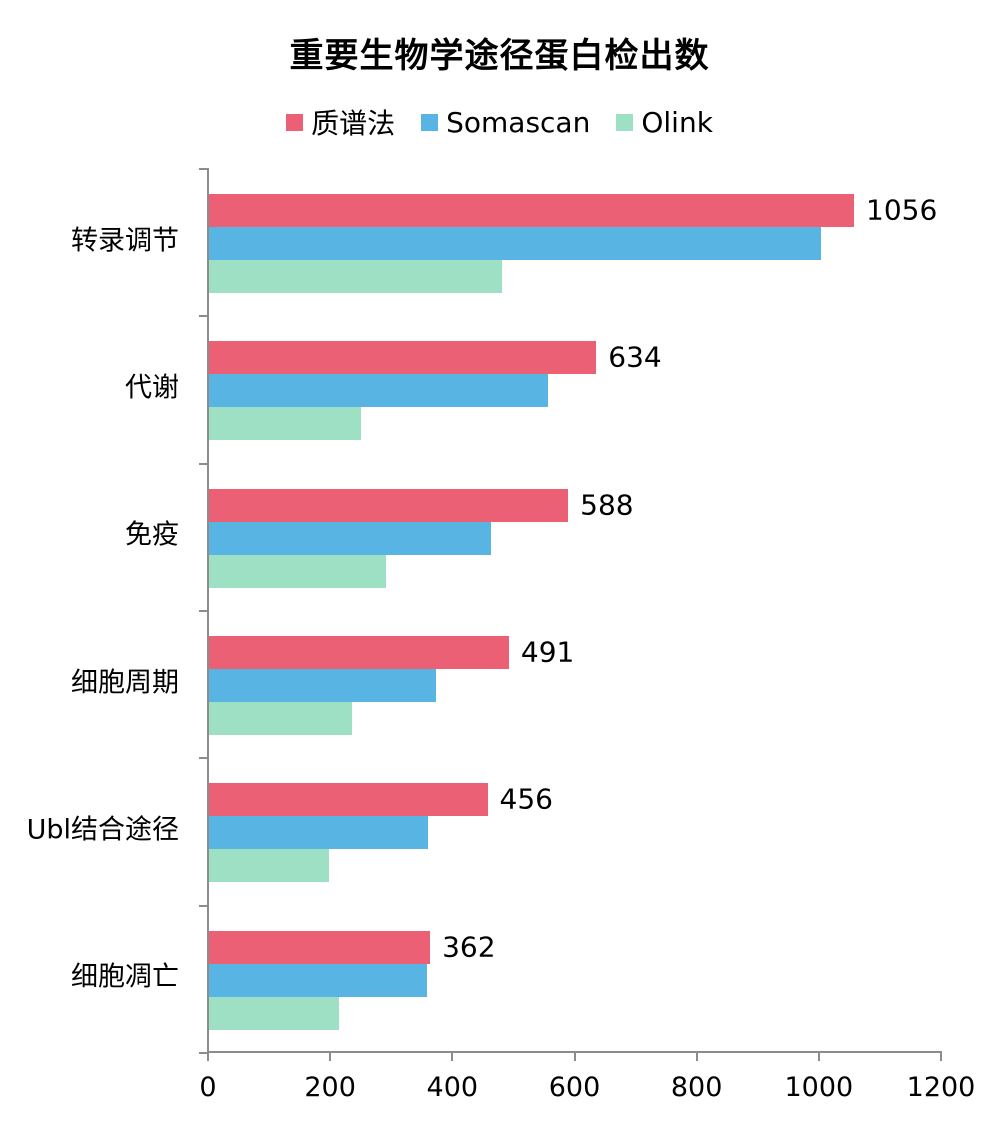 Image resolution: width=999 pixels, height=1125 pixels. What do you see at coordinates (353, 123) in the screenshot?
I see `legend-label: 质谱法` at bounding box center [353, 123].